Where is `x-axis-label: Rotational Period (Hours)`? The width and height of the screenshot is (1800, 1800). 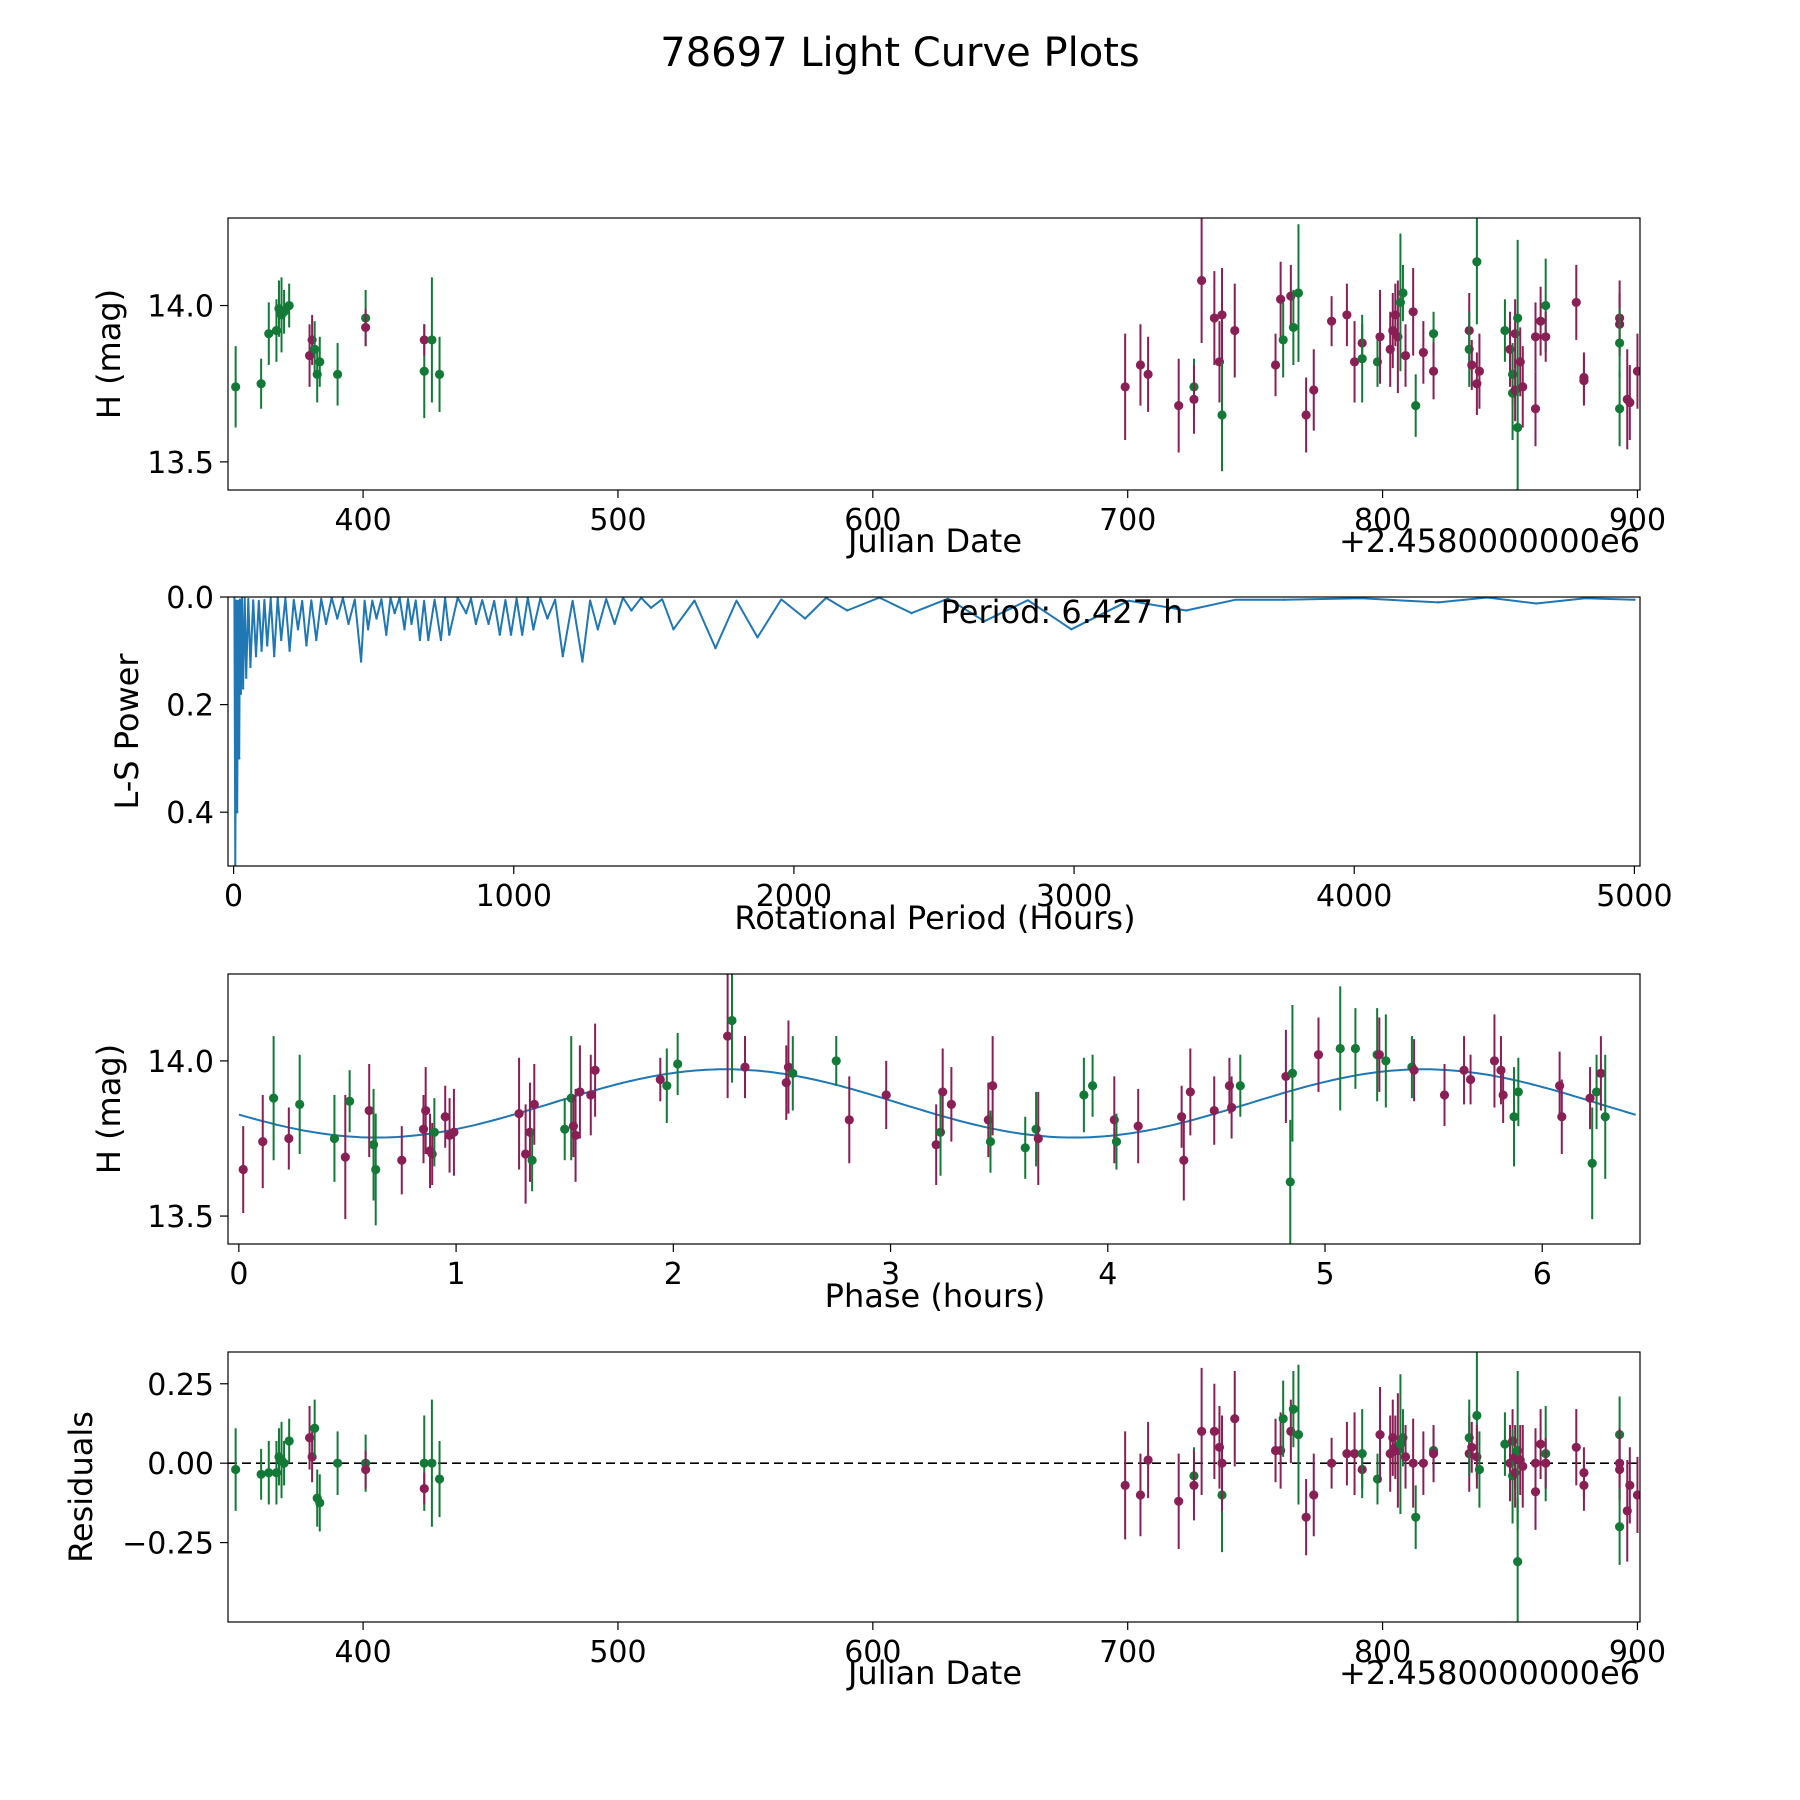 x-axis-label: Rotational Period (Hours) is located at coordinates (934, 918).